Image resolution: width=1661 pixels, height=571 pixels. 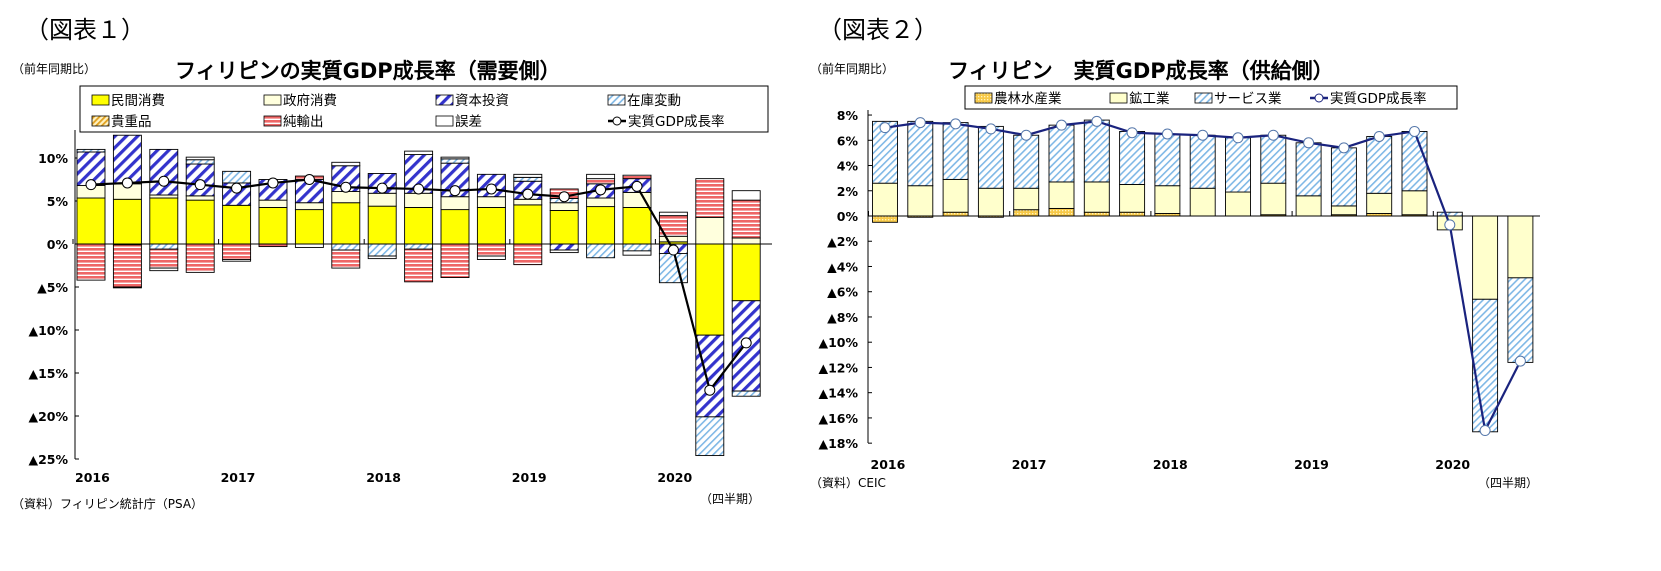 I want to click on x-year-label: 2020, so click(x=1452, y=464).